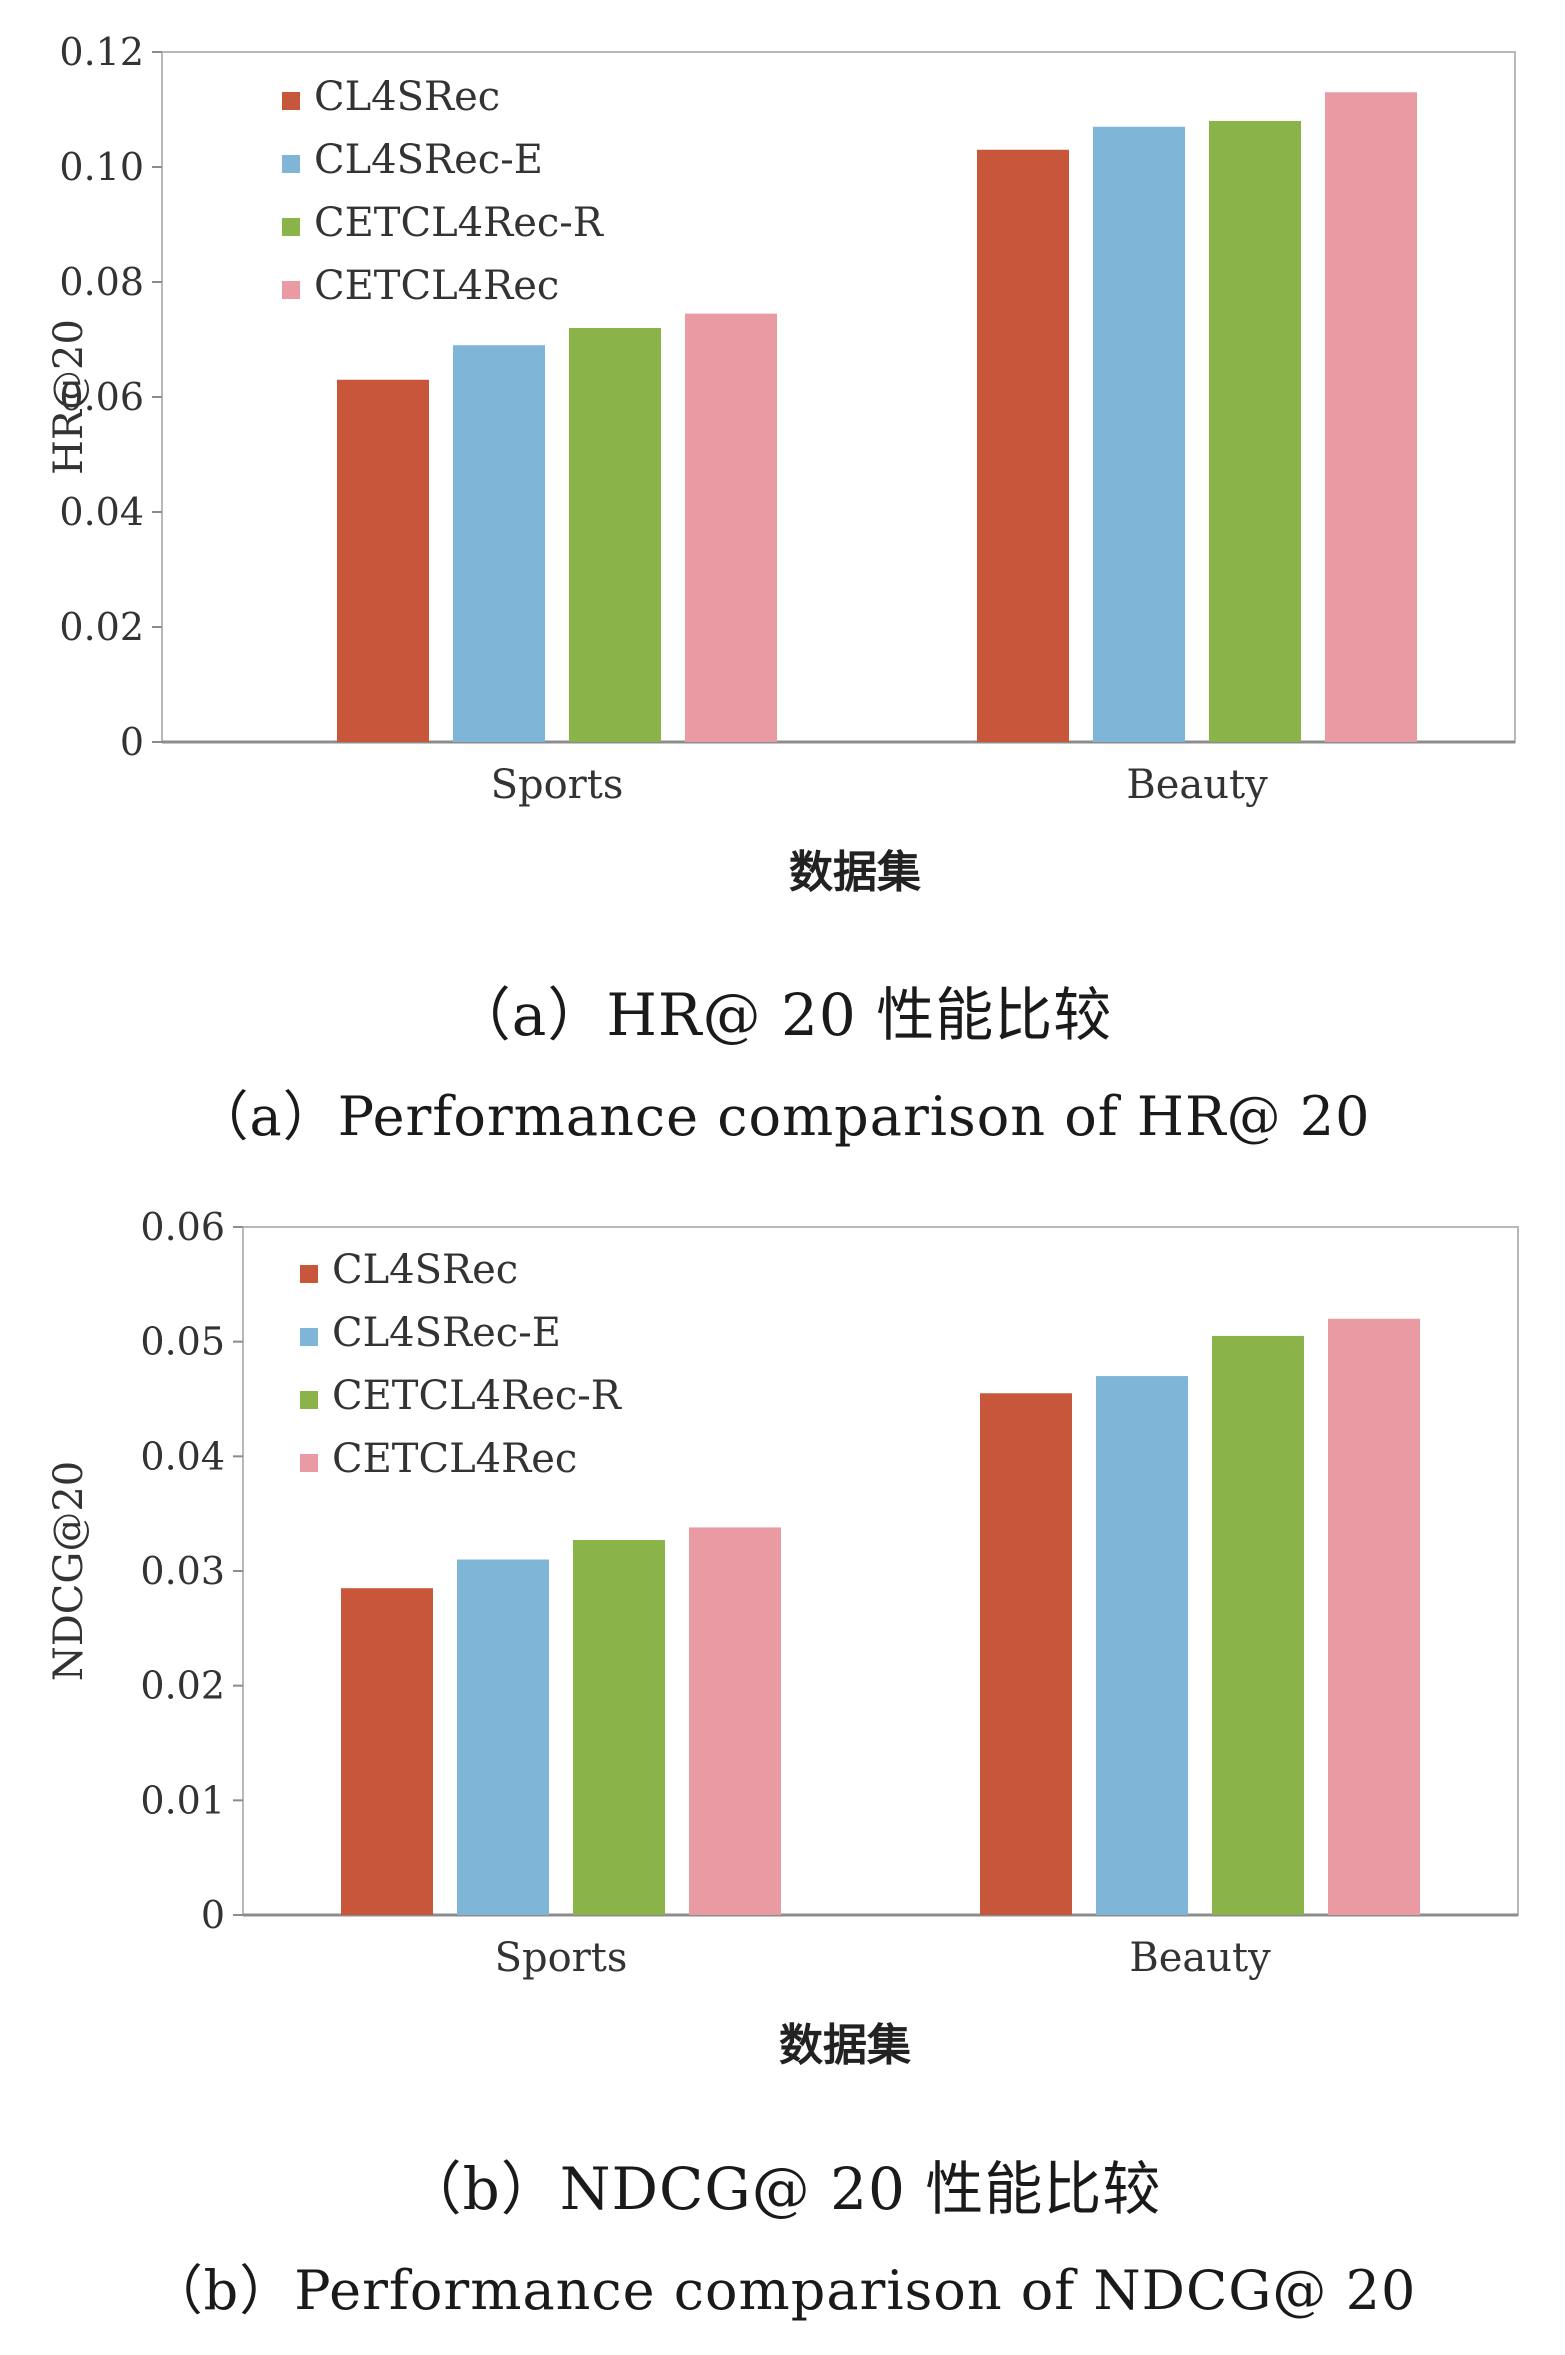  I want to click on chart-b-bar-beauty-cl4srec, so click(1026, 1654).